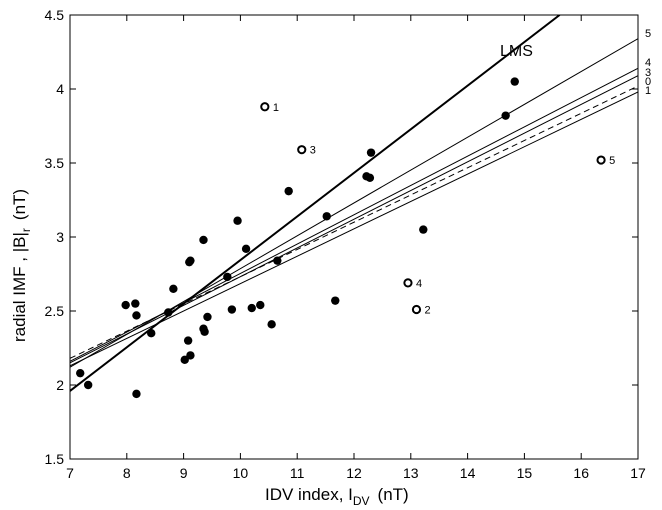  Describe the element at coordinates (55, 163) in the screenshot. I see `y-tick-label: 3.5` at that location.